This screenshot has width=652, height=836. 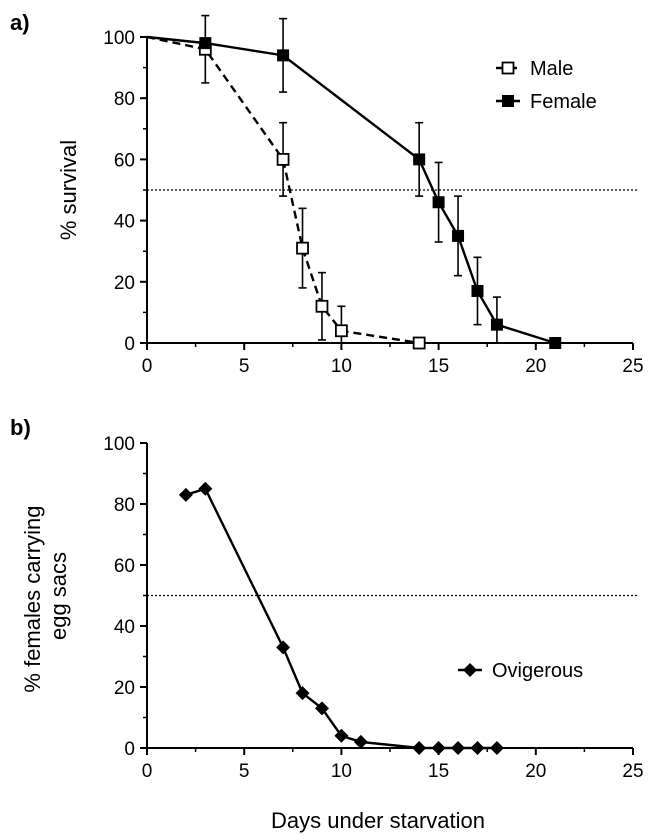 I want to click on panel-a-label: a), so click(x=20, y=22).